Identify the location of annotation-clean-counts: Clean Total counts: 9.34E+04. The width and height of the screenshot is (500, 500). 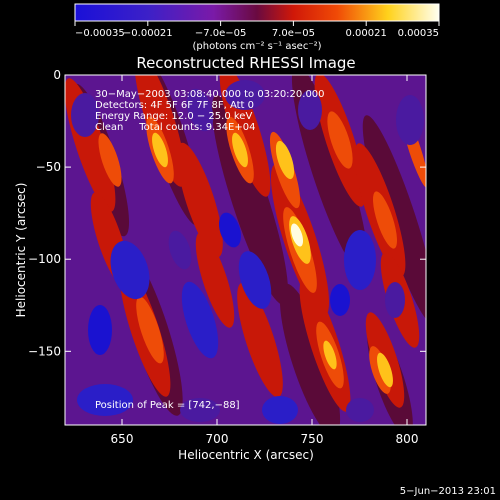
(175, 127).